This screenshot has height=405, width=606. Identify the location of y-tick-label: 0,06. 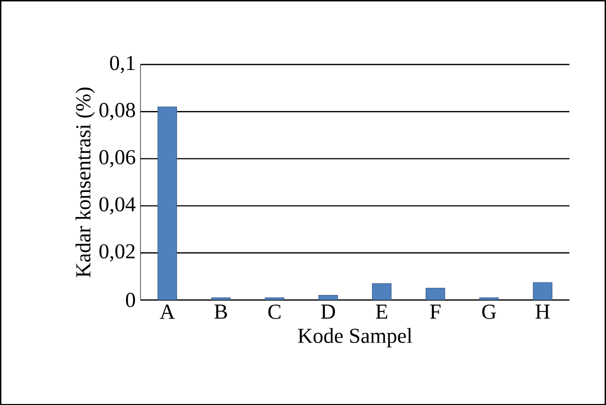
(117, 159).